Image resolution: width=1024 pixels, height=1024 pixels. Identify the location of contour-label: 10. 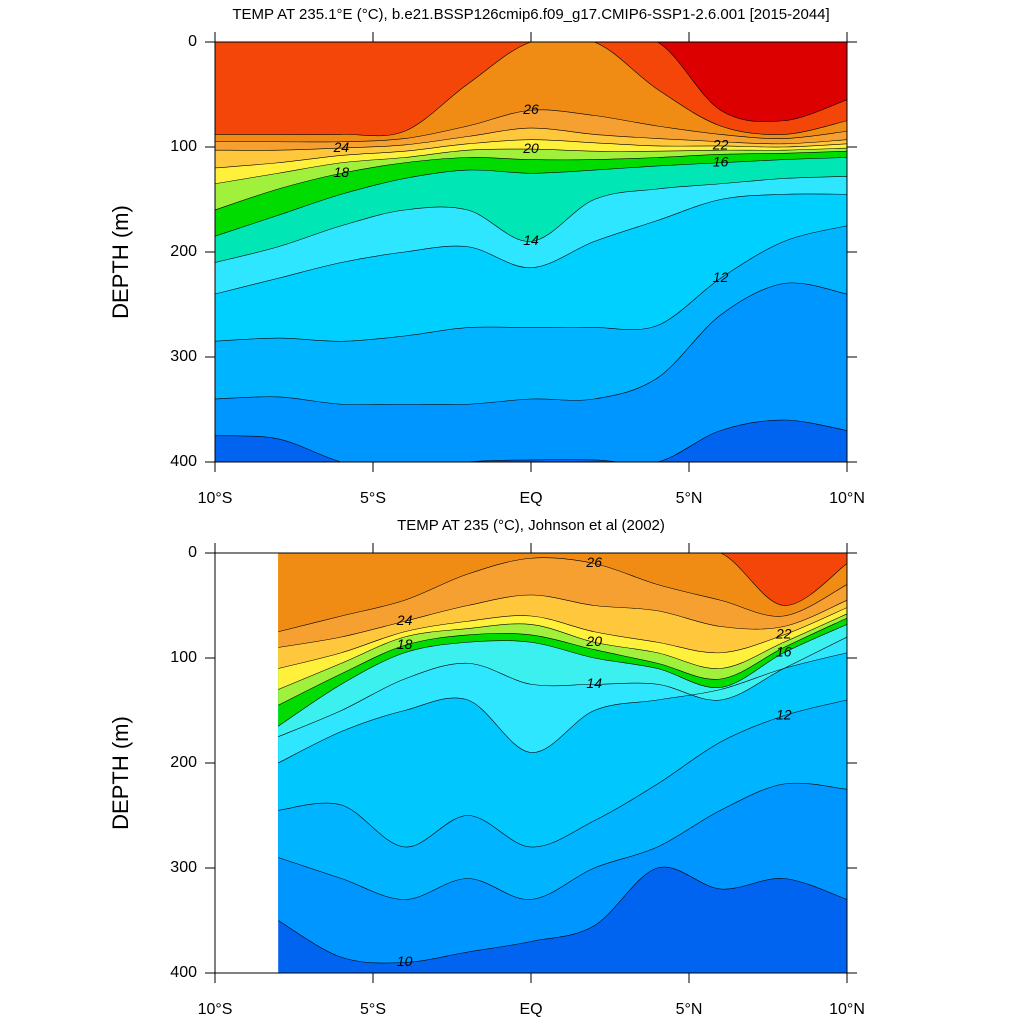
(405, 961).